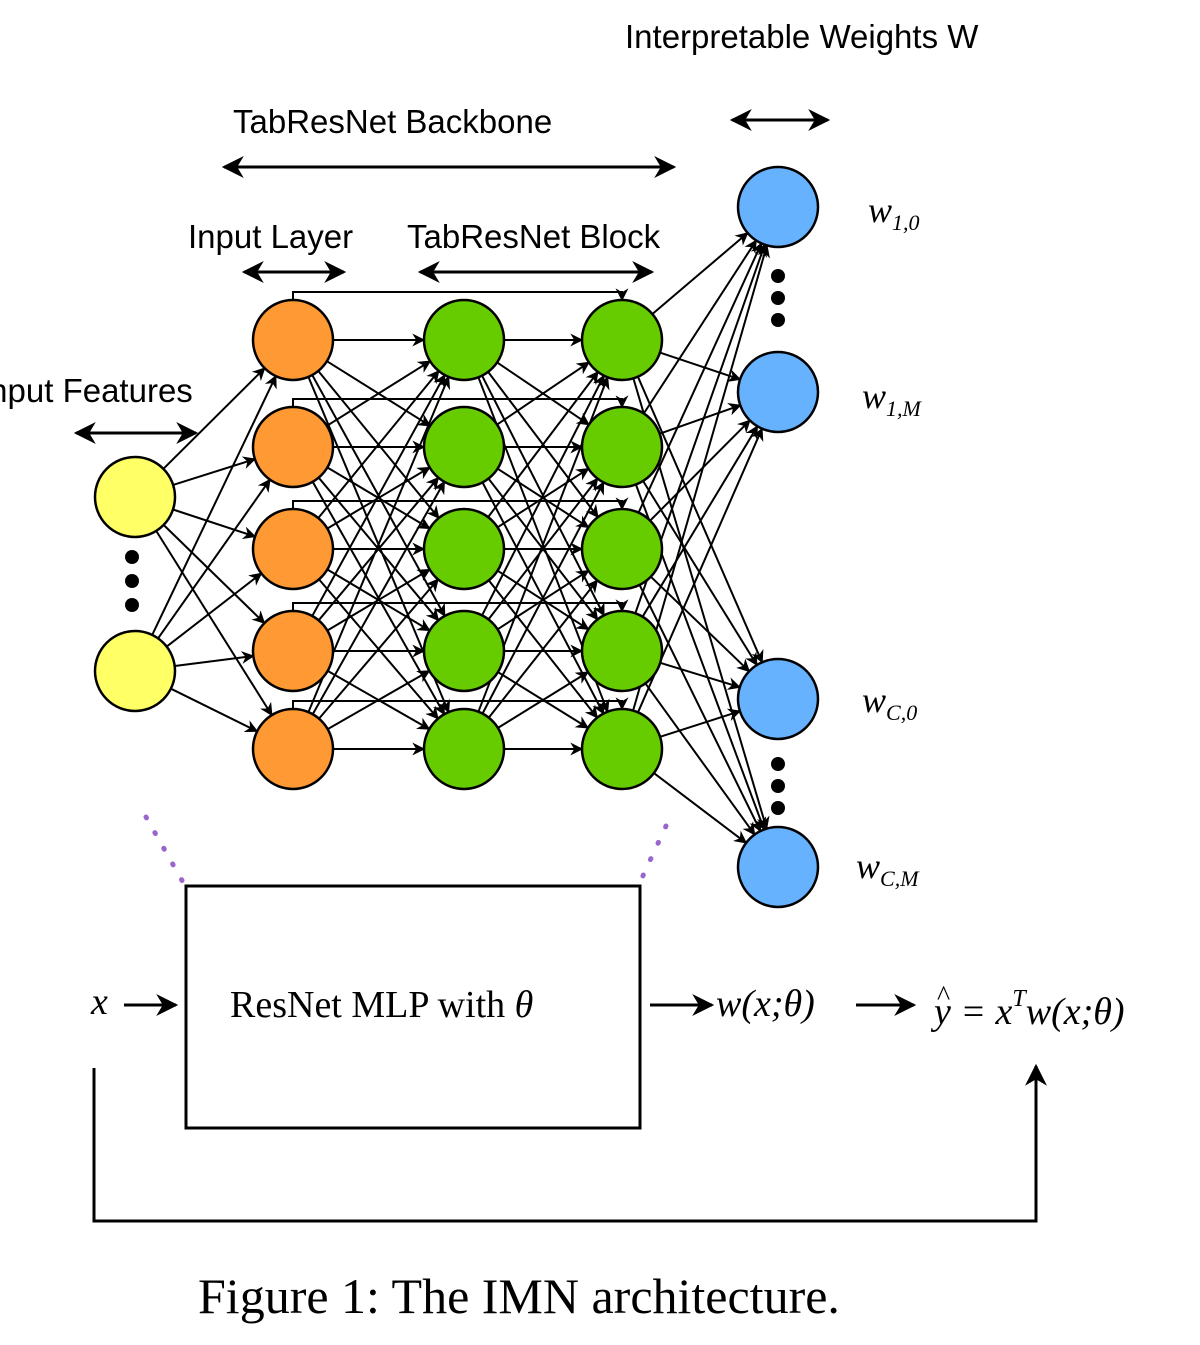 The image size is (1200, 1345). I want to click on weight-label-wCM: wC,M, so click(888, 868).